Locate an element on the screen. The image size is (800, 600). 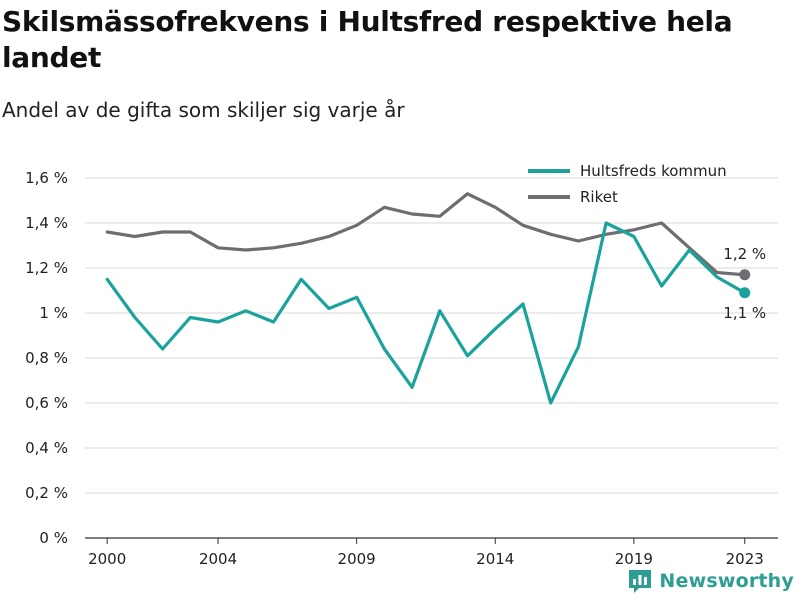
y-tick-label: 0 % is located at coordinates (53, 538).